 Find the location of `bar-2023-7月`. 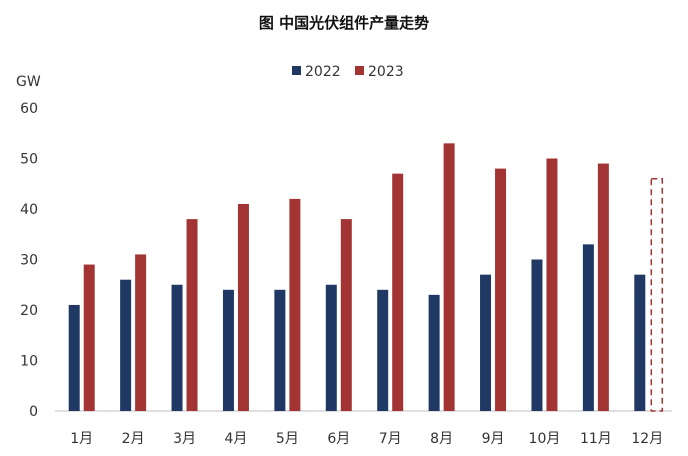

bar-2023-7月 is located at coordinates (398, 292).